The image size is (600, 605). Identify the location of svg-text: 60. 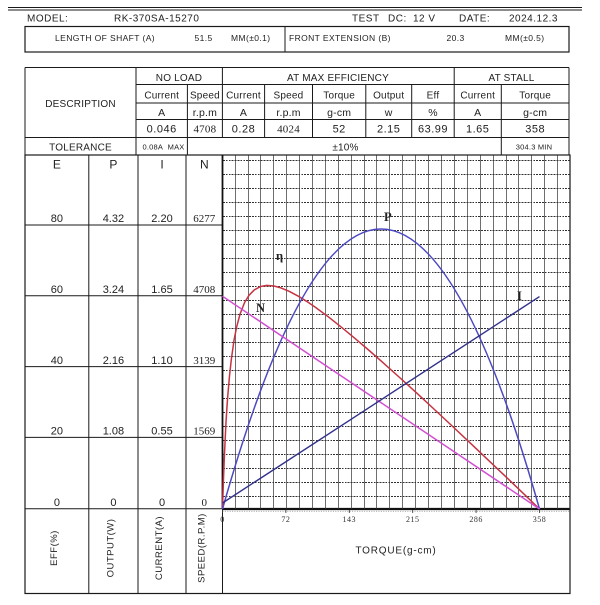
(57, 290).